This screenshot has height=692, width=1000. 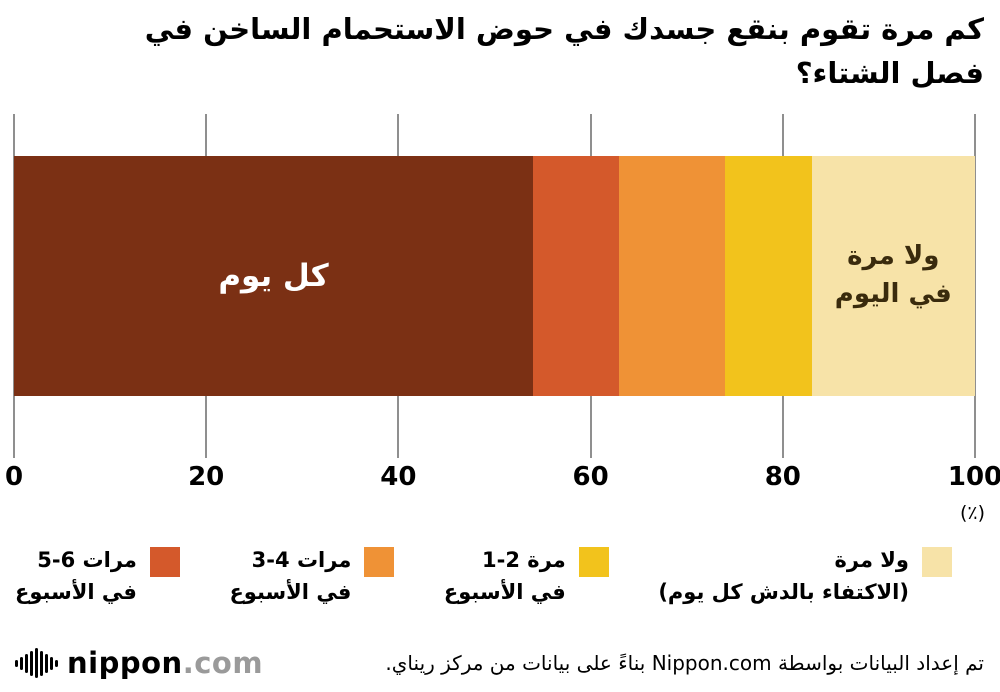 I want to click on bar-segment-label-4: ولا مرة في اليوم, so click(x=893, y=275).